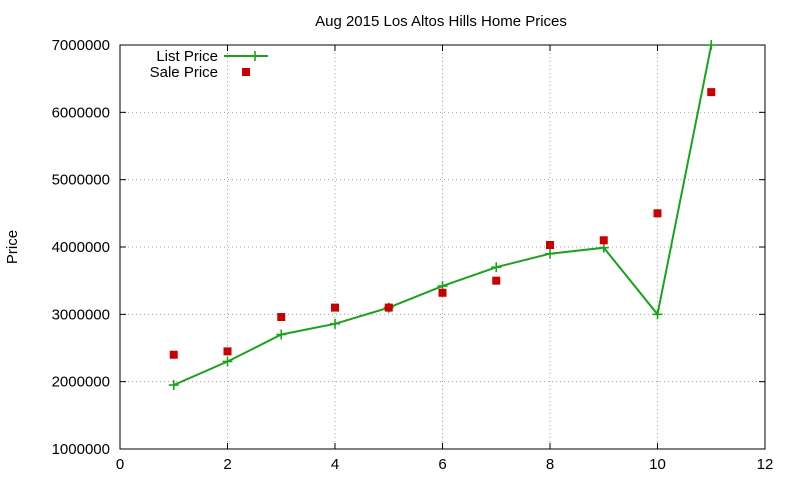 The width and height of the screenshot is (800, 485). Describe the element at coordinates (81, 314) in the screenshot. I see `y-tick-label: 3000000` at that location.